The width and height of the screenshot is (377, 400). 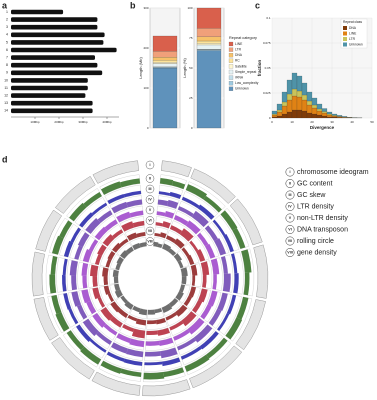 I want to click on legend-numeral: V, so click(x=290, y=218).